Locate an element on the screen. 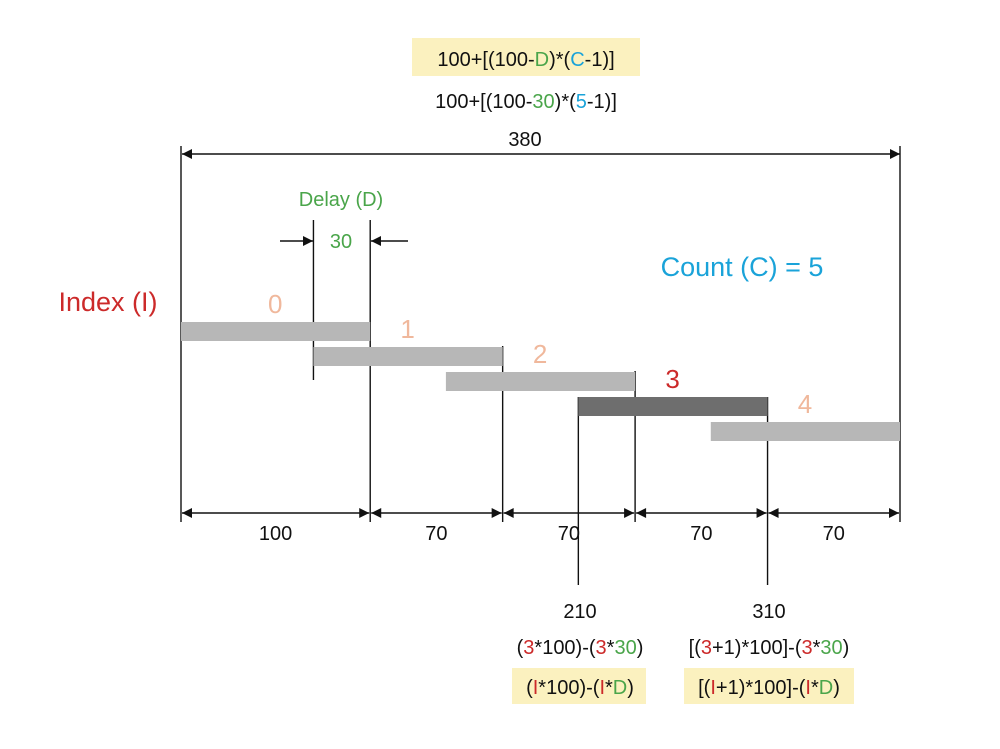 The image size is (1000, 749). formula-total: 100+[(100-D)*(C-1)] is located at coordinates (525, 60).